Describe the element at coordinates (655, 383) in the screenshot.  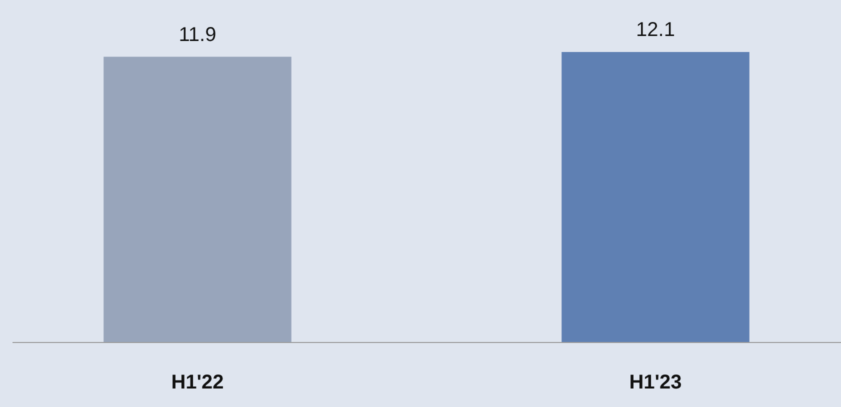
I see `x-tick-label: H1'23` at that location.